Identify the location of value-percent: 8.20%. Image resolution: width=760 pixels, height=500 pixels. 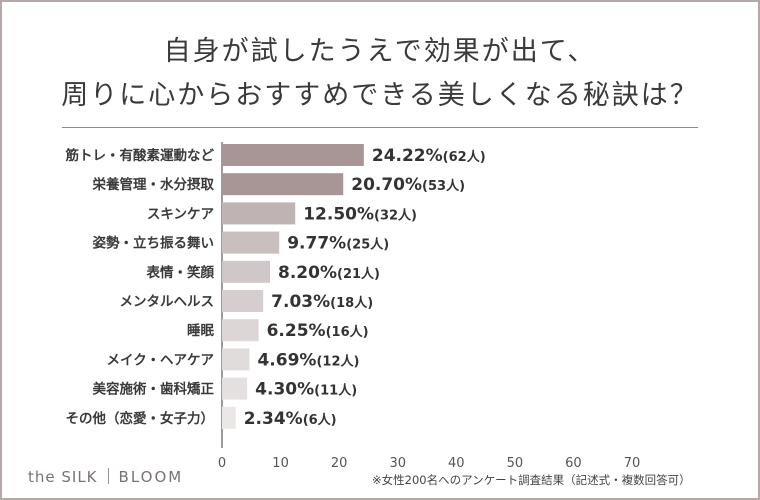
(307, 273).